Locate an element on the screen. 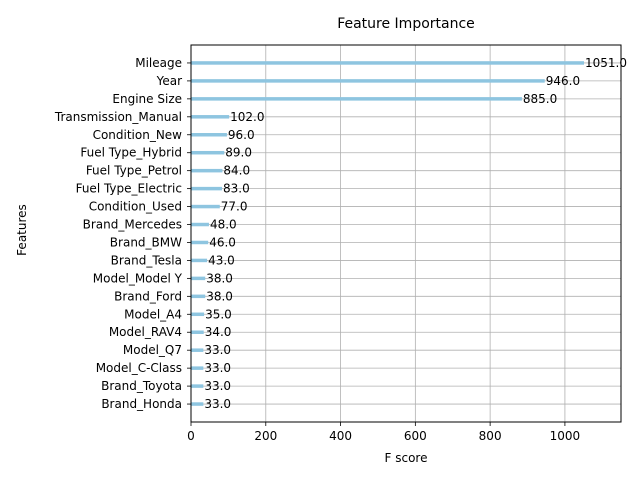 This screenshot has height=480, width=640. y-tick-label: Model_RAV4 is located at coordinates (145, 332).